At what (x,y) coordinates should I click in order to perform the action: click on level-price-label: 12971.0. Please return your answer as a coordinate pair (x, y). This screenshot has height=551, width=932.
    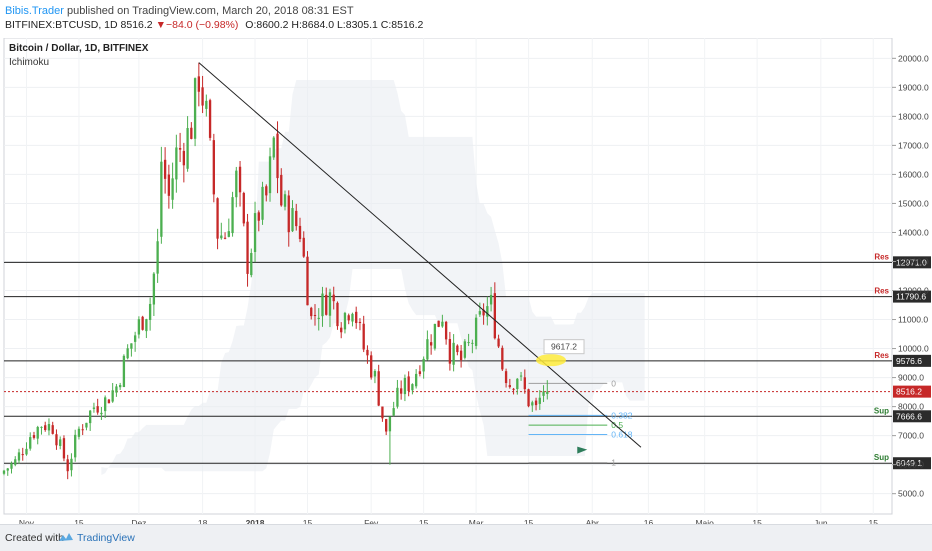
    Looking at the image, I should click on (911, 262).